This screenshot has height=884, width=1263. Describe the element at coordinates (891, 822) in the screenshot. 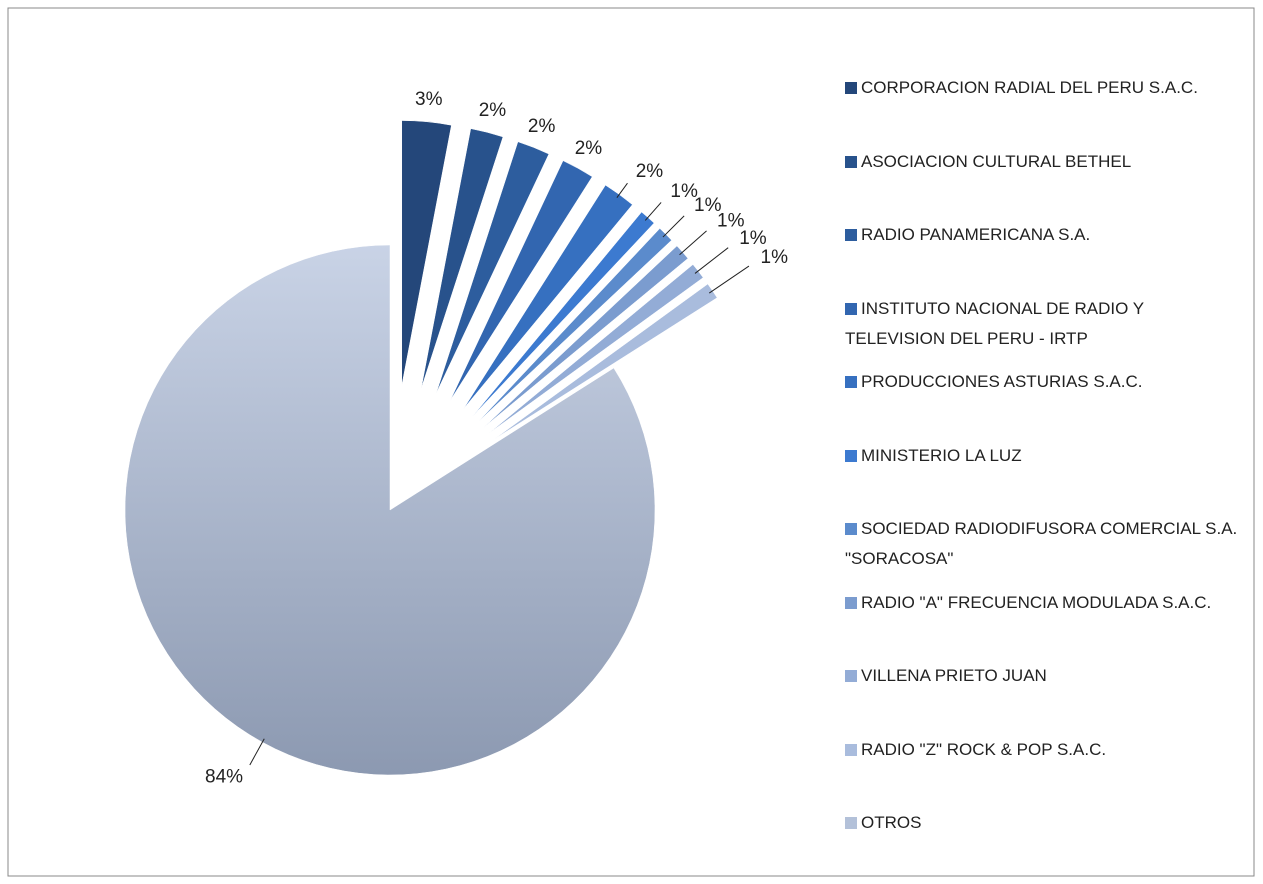

I see `legend-label: OTROS` at that location.